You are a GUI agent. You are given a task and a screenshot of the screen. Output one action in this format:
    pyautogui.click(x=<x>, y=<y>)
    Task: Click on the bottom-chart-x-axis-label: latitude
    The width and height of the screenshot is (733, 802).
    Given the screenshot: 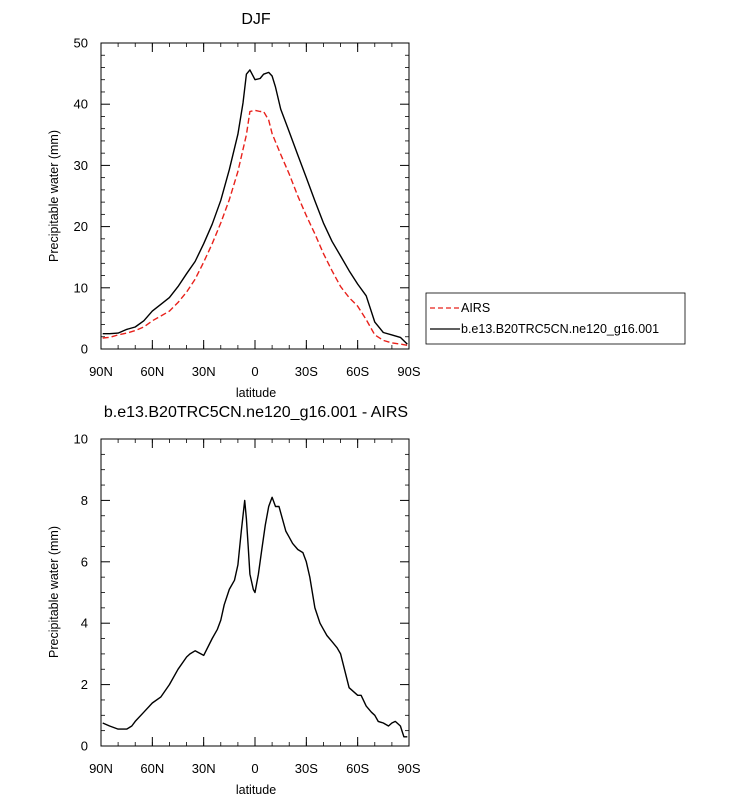 What is the action you would take?
    pyautogui.click(x=256, y=790)
    